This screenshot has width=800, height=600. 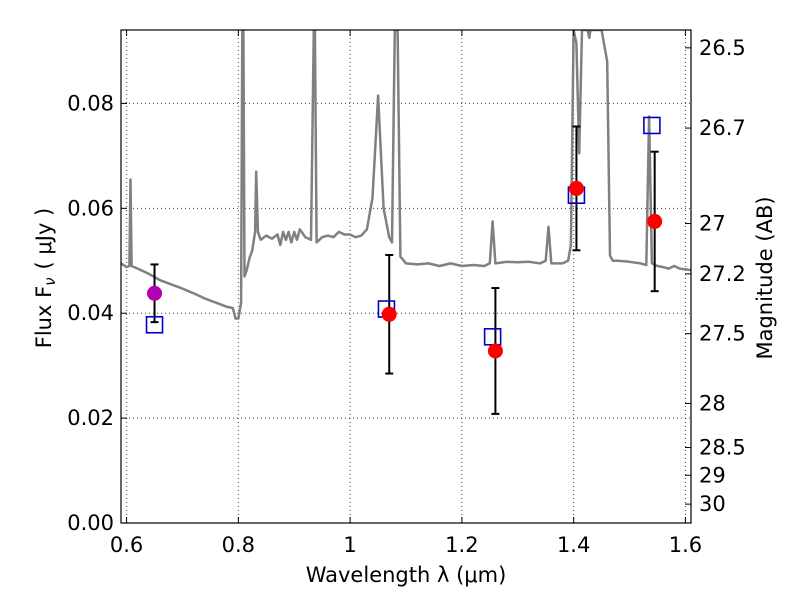 What do you see at coordinates (406, 575) in the screenshot?
I see `x-axis-label: Wavelength λ (μm)` at bounding box center [406, 575].